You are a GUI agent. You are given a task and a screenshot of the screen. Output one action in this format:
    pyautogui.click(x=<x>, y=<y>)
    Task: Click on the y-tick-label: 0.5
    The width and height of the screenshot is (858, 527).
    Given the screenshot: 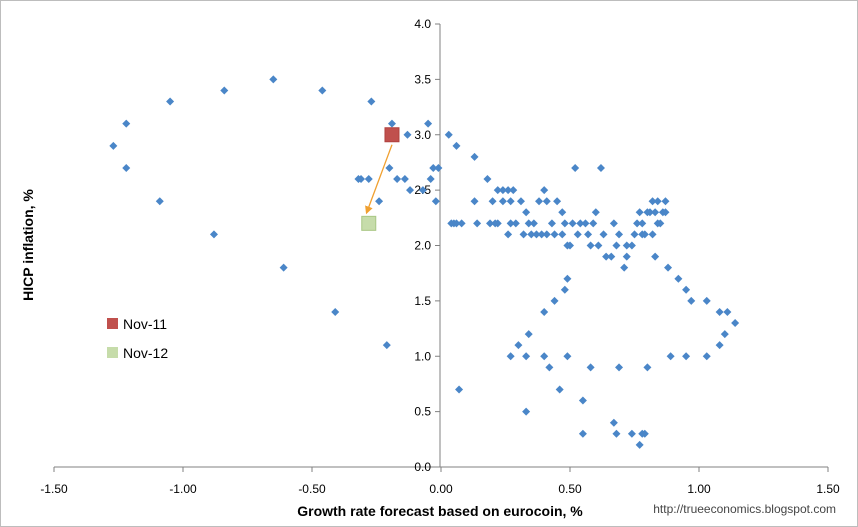 What is the action you would take?
    pyautogui.click(x=422, y=412)
    